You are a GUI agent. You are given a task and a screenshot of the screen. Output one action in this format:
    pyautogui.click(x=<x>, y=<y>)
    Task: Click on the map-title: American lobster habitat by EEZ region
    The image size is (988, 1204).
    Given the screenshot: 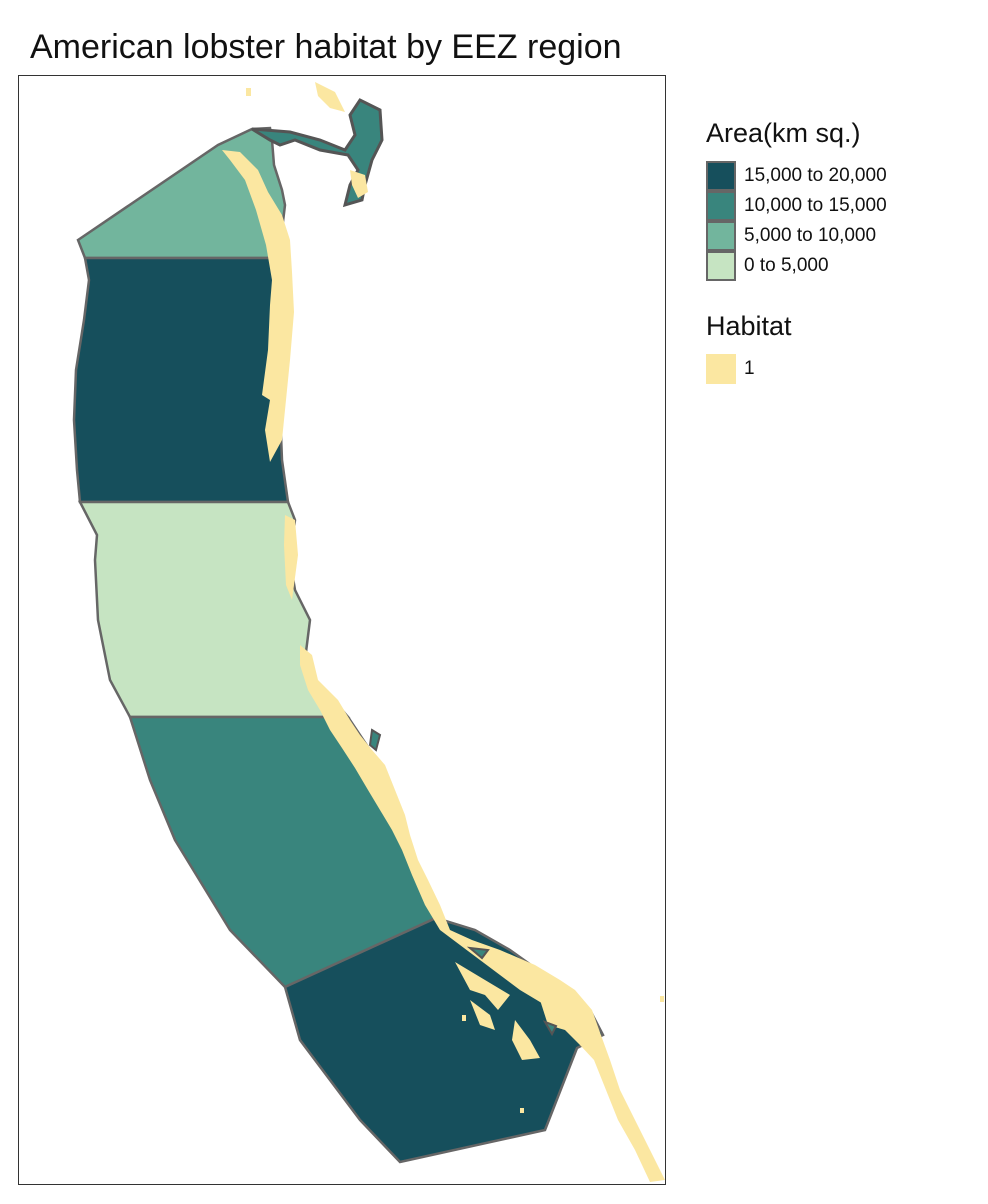 What is the action you would take?
    pyautogui.click(x=326, y=47)
    